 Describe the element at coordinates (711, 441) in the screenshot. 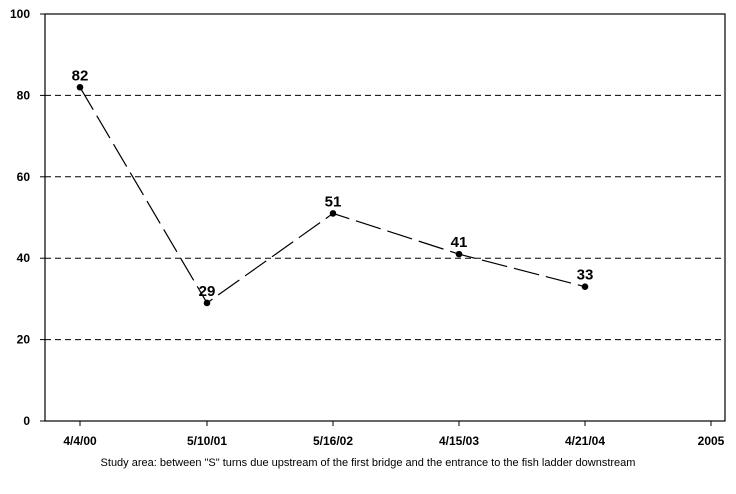

I see `x-tick-label: 2005` at that location.